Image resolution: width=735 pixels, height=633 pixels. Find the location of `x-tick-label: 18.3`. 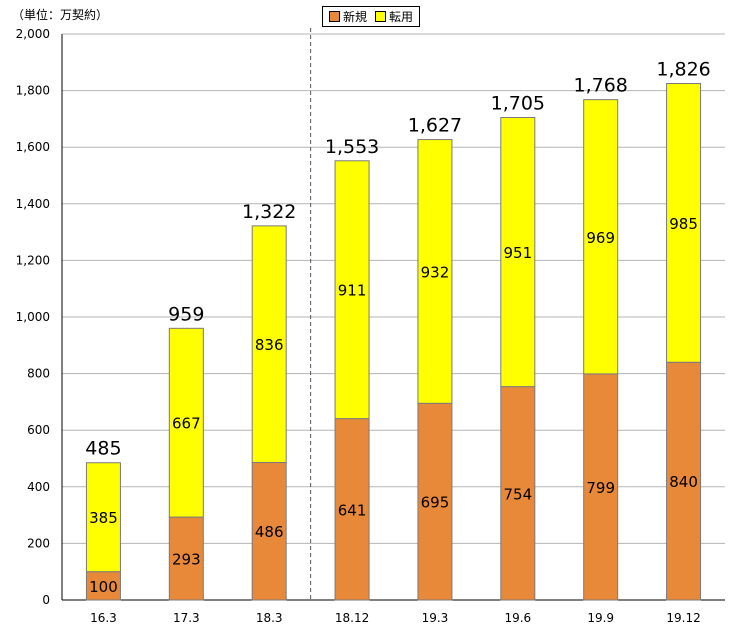

x-tick-label: 18.3 is located at coordinates (269, 618).